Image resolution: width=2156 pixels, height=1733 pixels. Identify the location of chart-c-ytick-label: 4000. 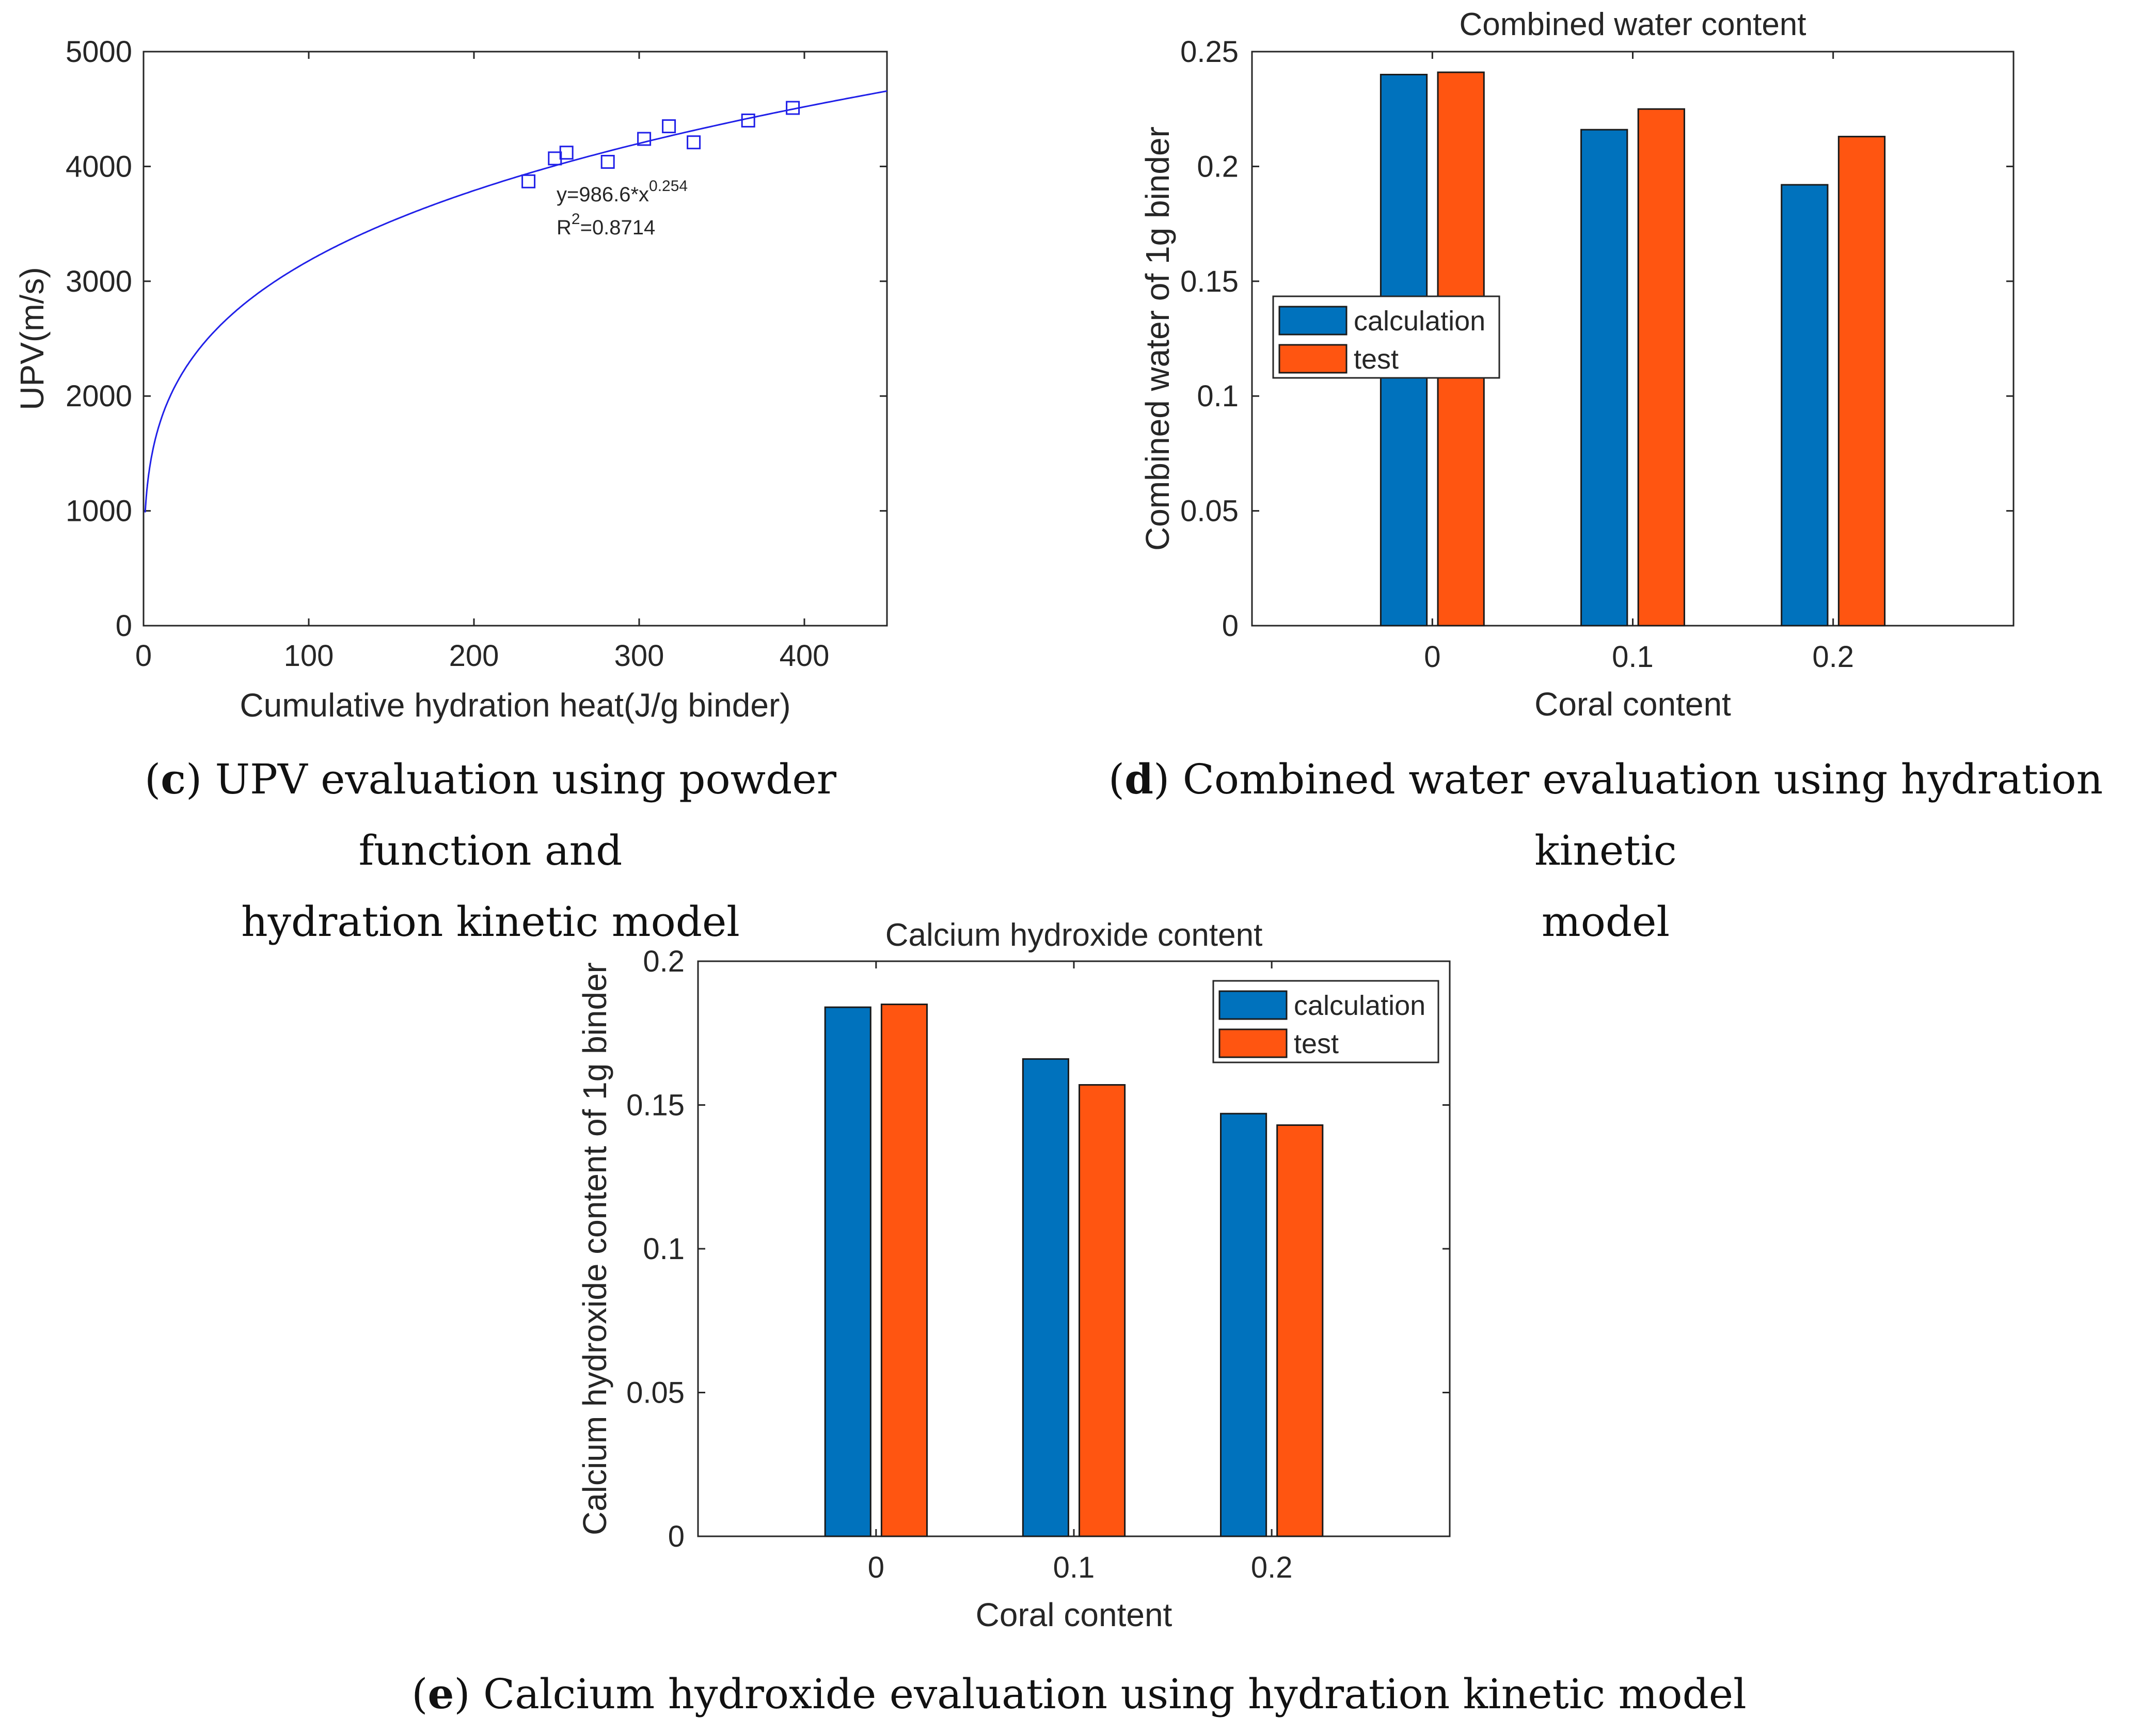
(99, 166).